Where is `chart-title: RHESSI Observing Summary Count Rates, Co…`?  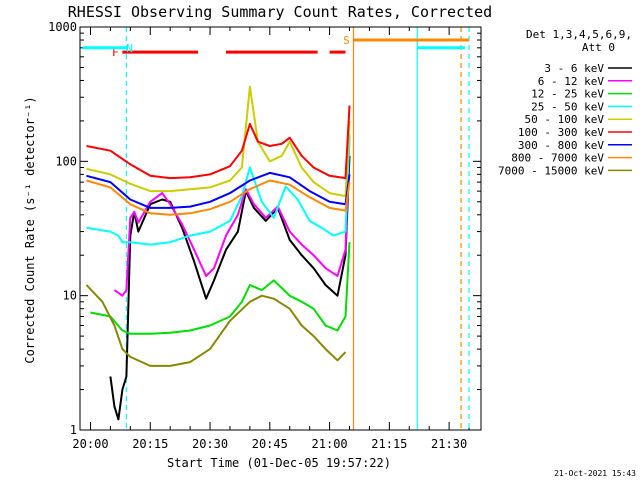 chart-title: RHESSI Observing Summary Count Rates, Co… is located at coordinates (280, 12).